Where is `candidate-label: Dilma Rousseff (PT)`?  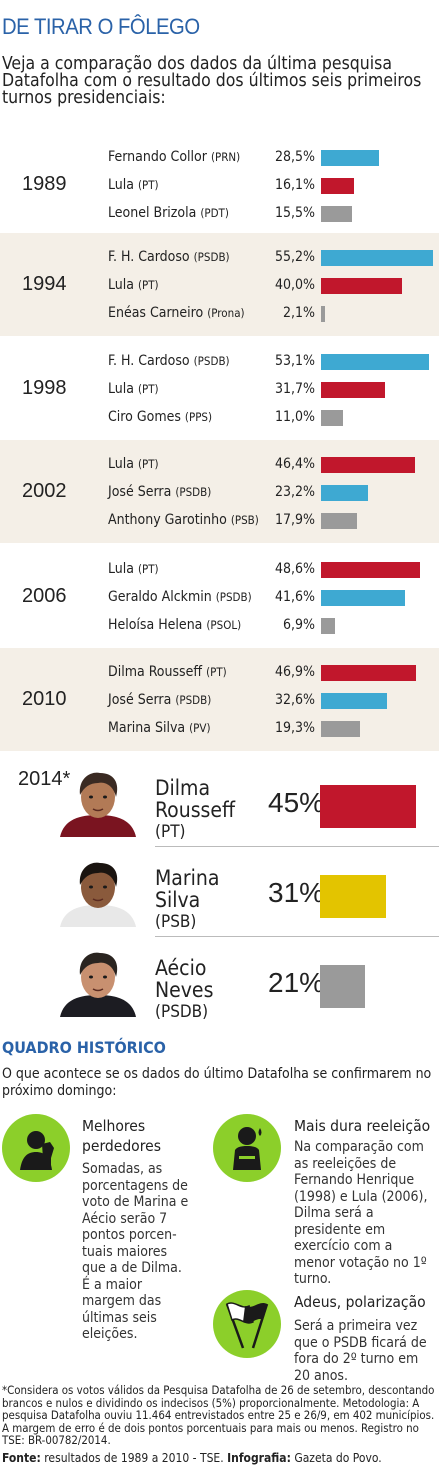
candidate-label: Dilma Rousseff (PT) is located at coordinates (210, 810).